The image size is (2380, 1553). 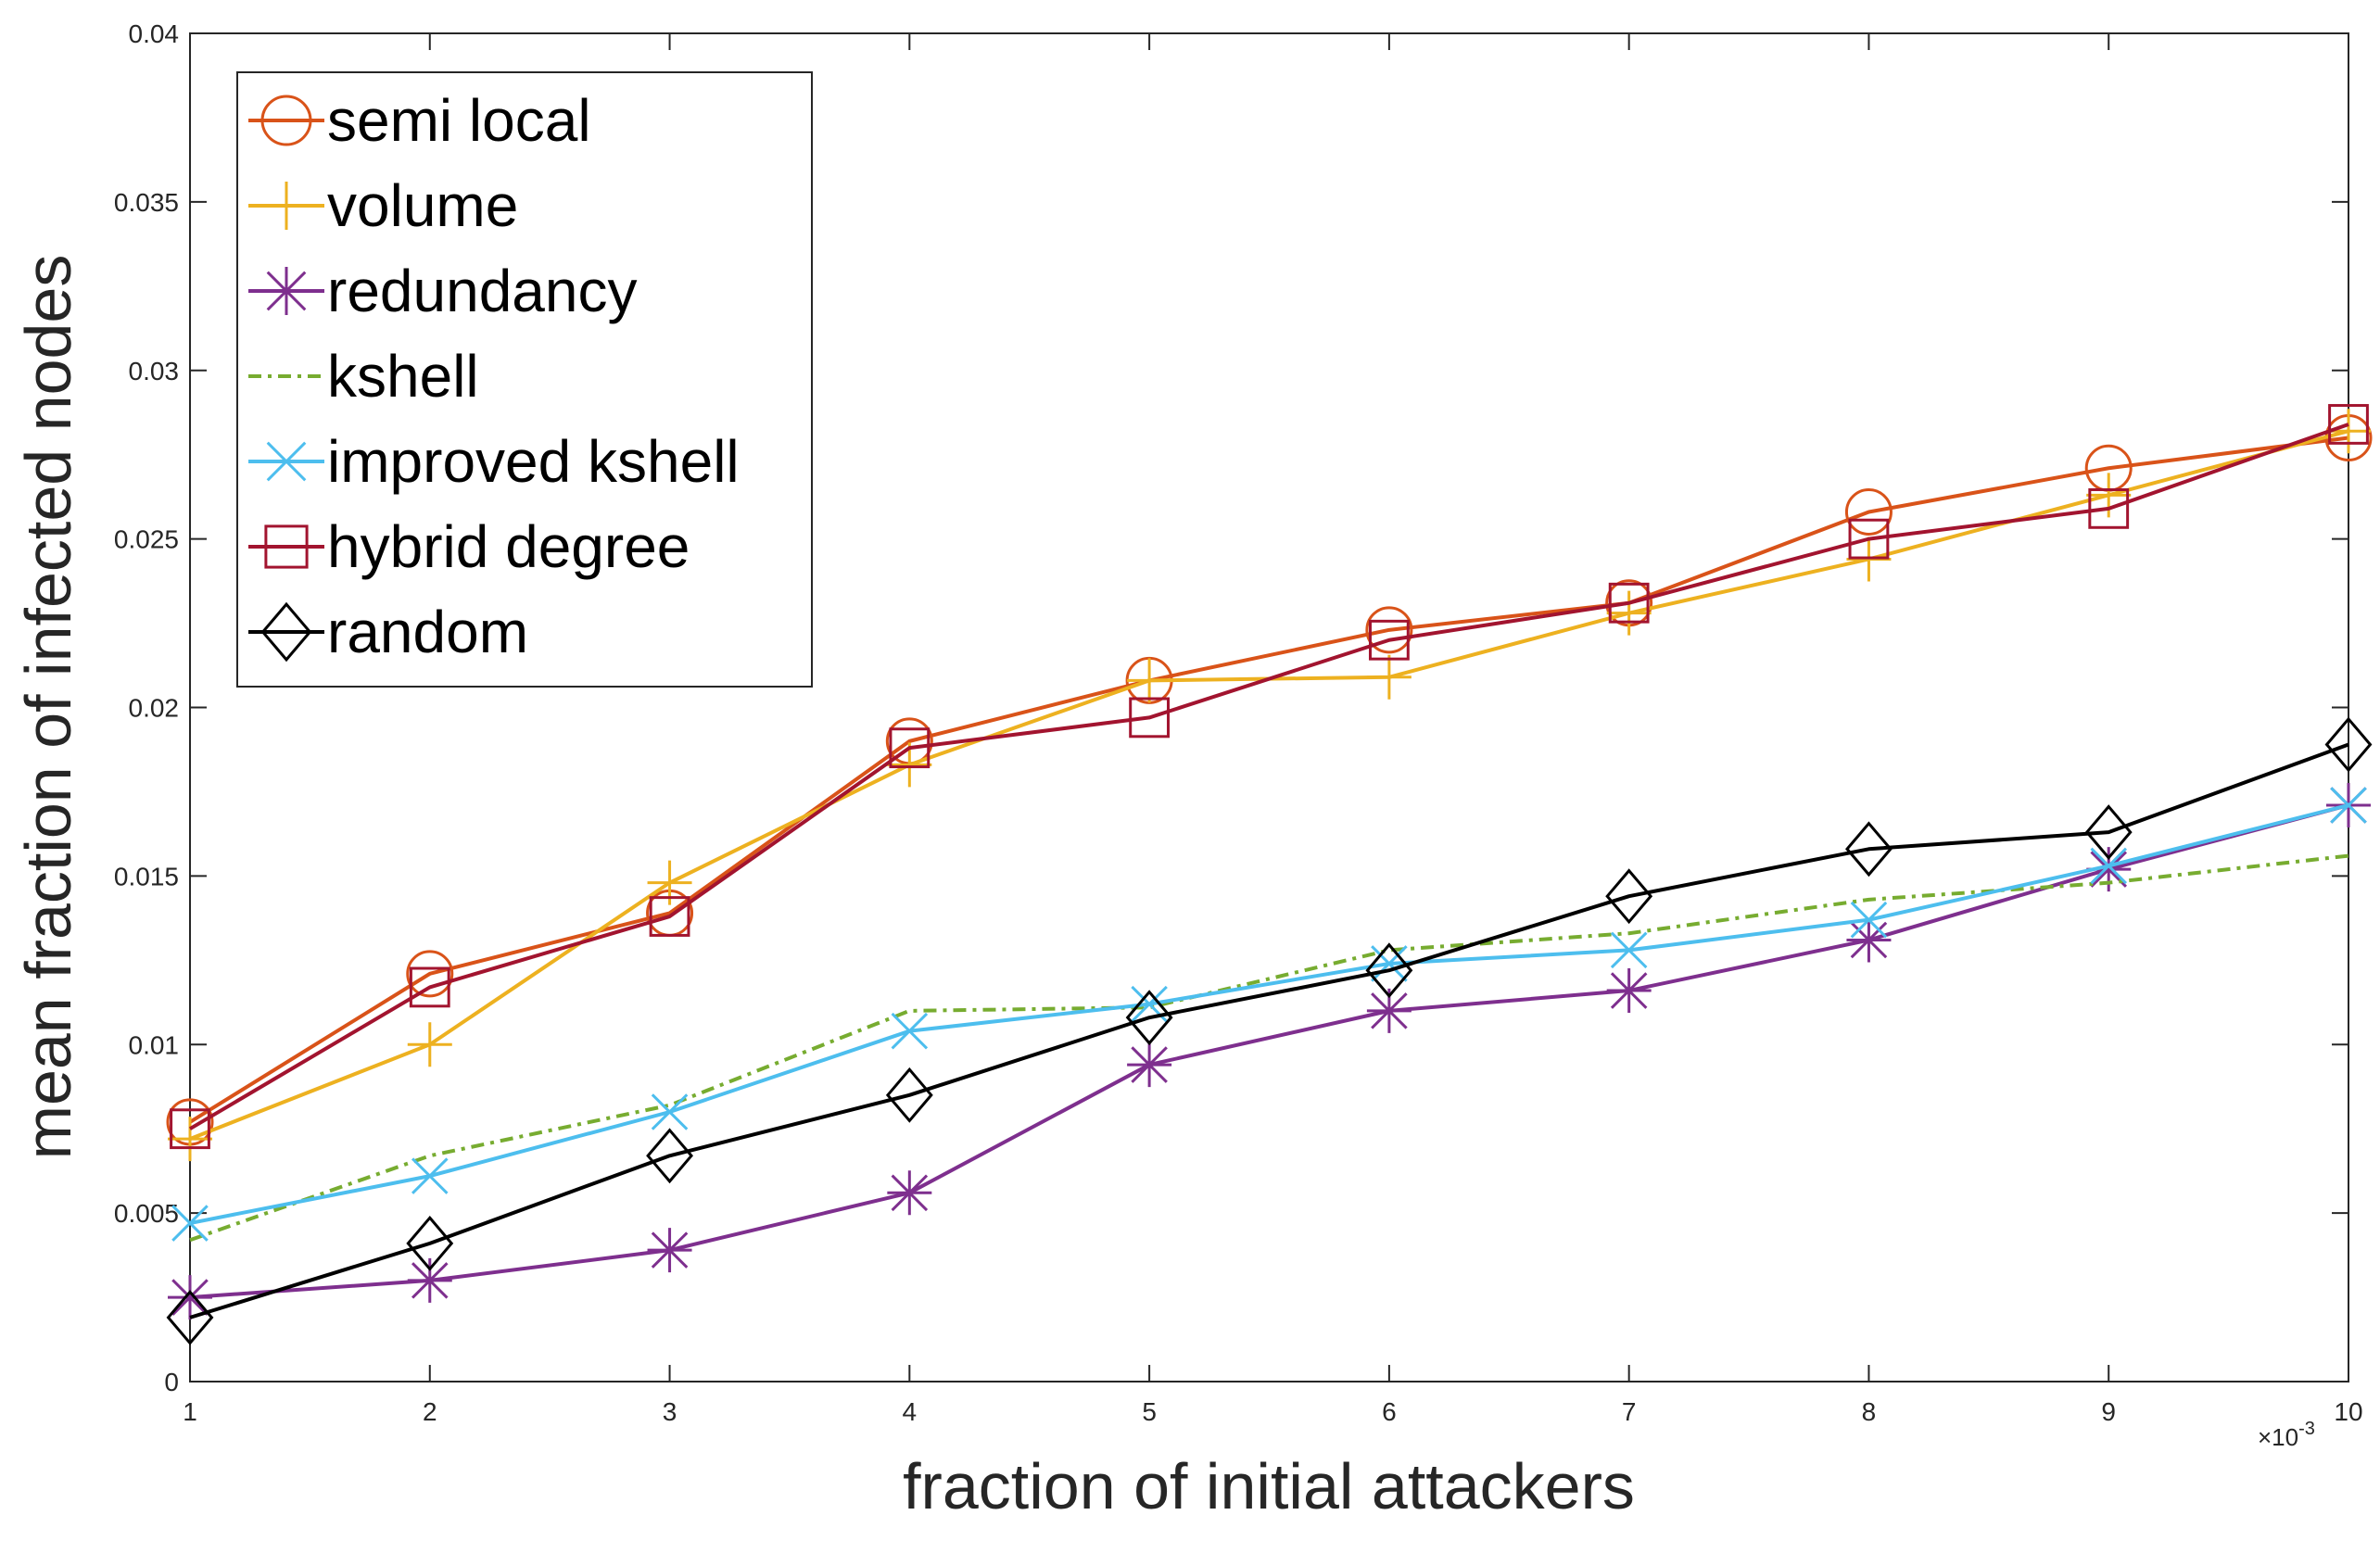 I want to click on y-tick-label: 0.03, so click(x=154, y=371).